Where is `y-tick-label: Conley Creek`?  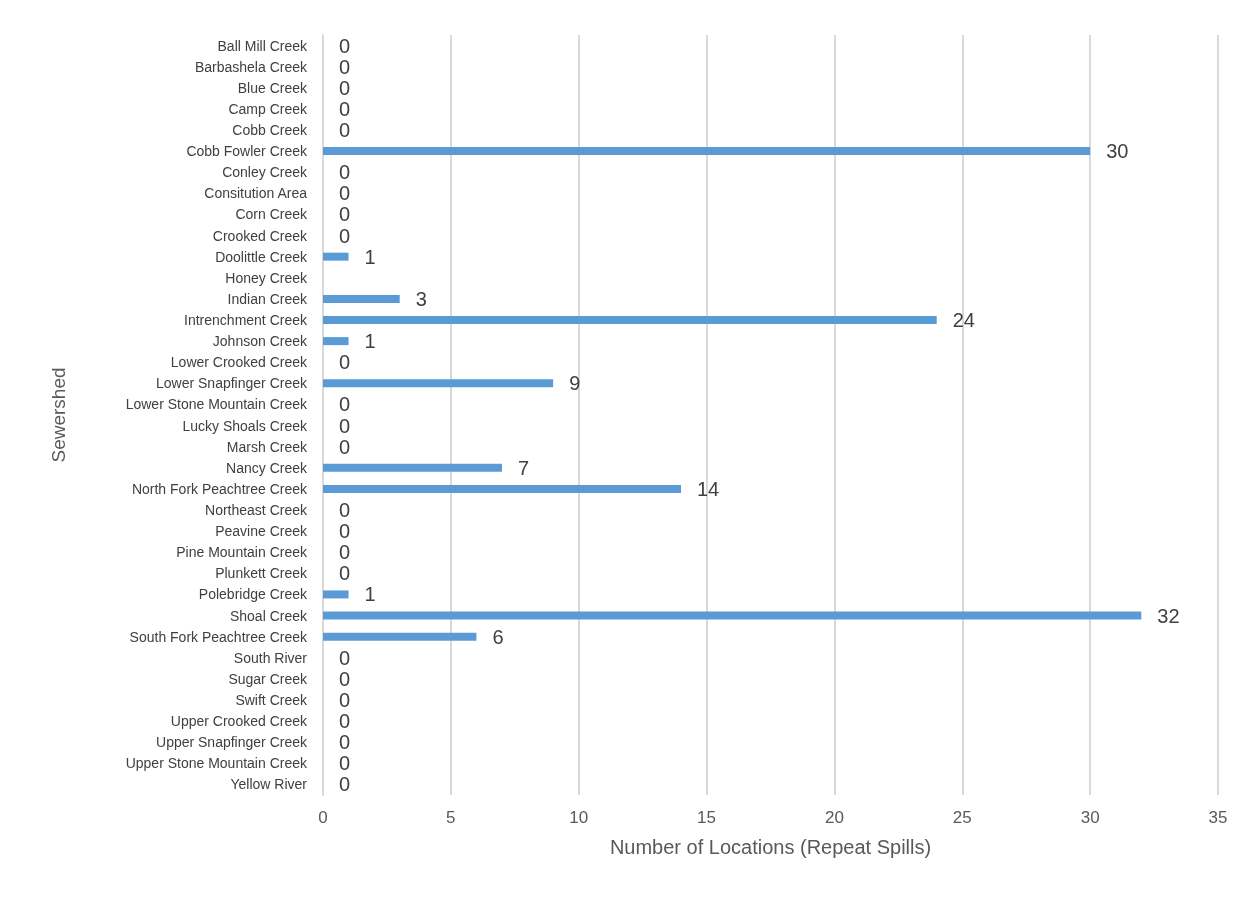 y-tick-label: Conley Creek is located at coordinates (265, 172).